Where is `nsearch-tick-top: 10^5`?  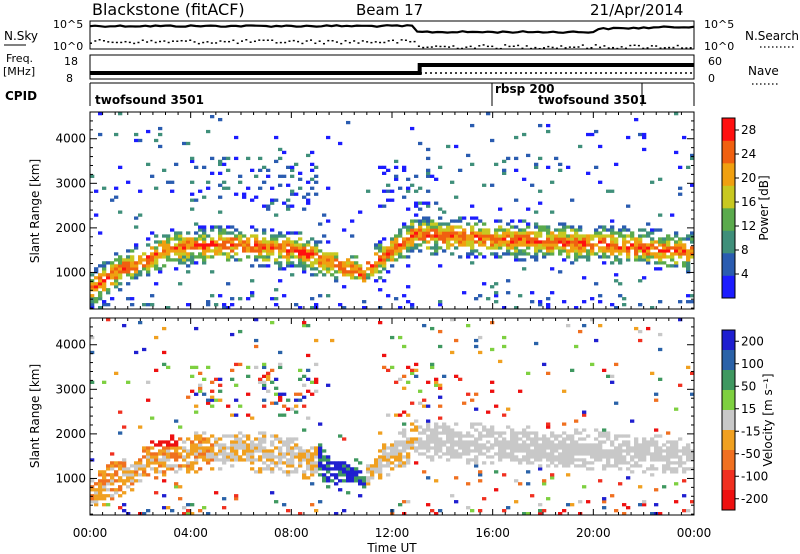
nsearch-tick-top: 10^5 is located at coordinates (719, 24).